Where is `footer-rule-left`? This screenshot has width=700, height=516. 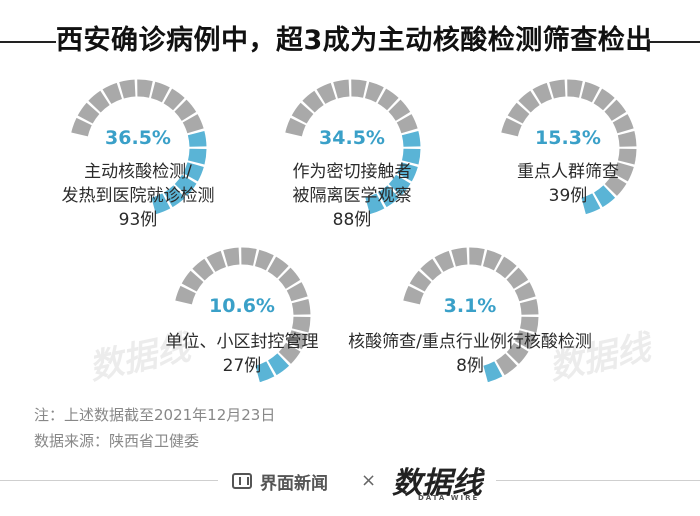 footer-rule-left is located at coordinates (109, 480).